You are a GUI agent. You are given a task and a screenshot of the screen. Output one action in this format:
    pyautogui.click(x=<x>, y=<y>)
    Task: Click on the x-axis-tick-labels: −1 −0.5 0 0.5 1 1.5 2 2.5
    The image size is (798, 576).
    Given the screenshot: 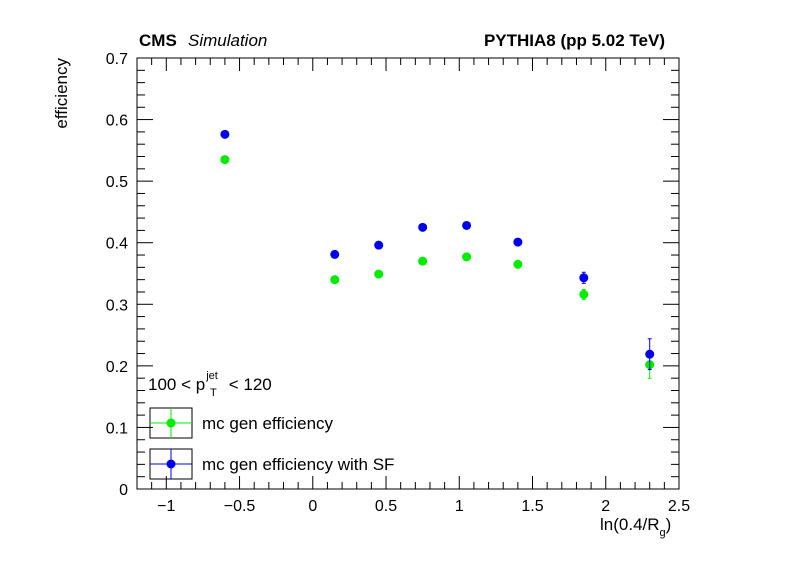 What is the action you would take?
    pyautogui.click(x=423, y=506)
    